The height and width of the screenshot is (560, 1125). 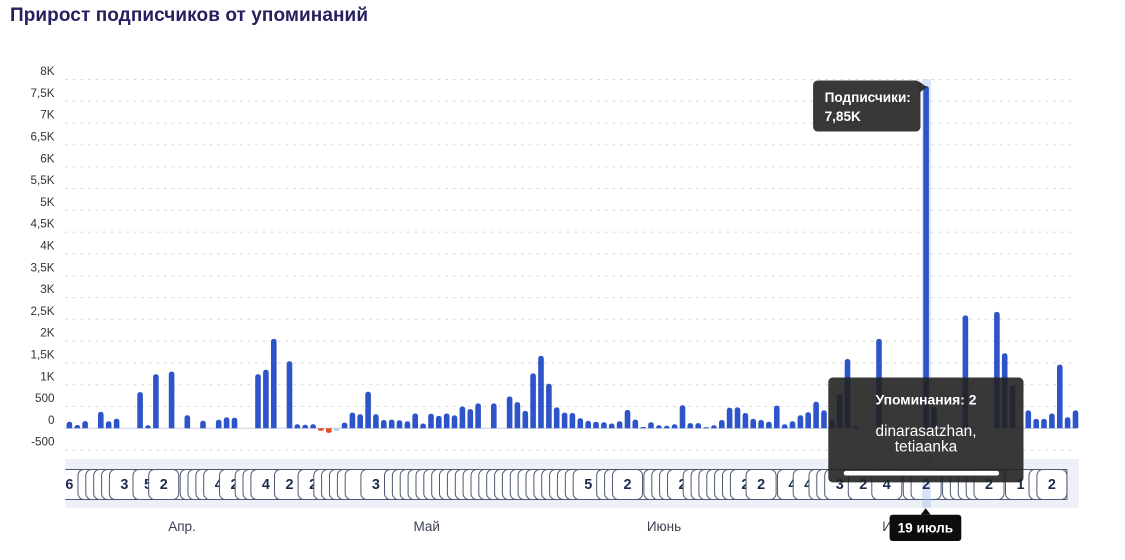 What do you see at coordinates (42, 311) in the screenshot?
I see `svg-text: 2,5K` at bounding box center [42, 311].